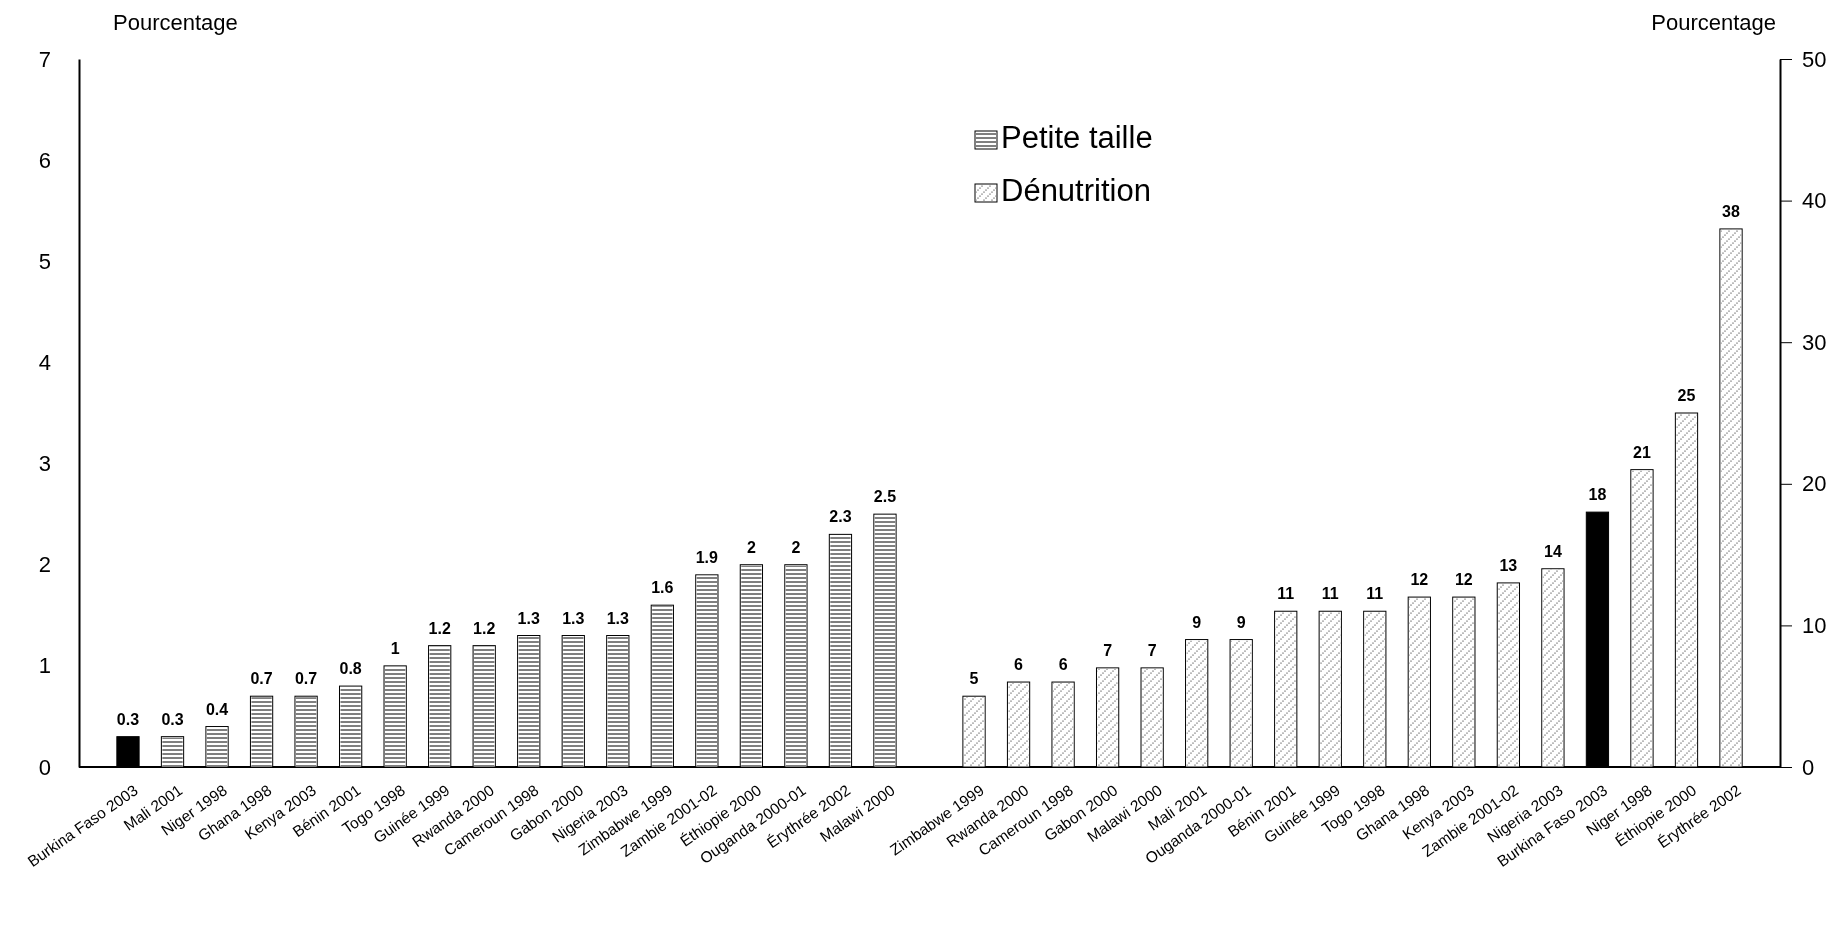 The height and width of the screenshot is (927, 1837). I want to click on y-tick-label: 7, so click(44, 59).